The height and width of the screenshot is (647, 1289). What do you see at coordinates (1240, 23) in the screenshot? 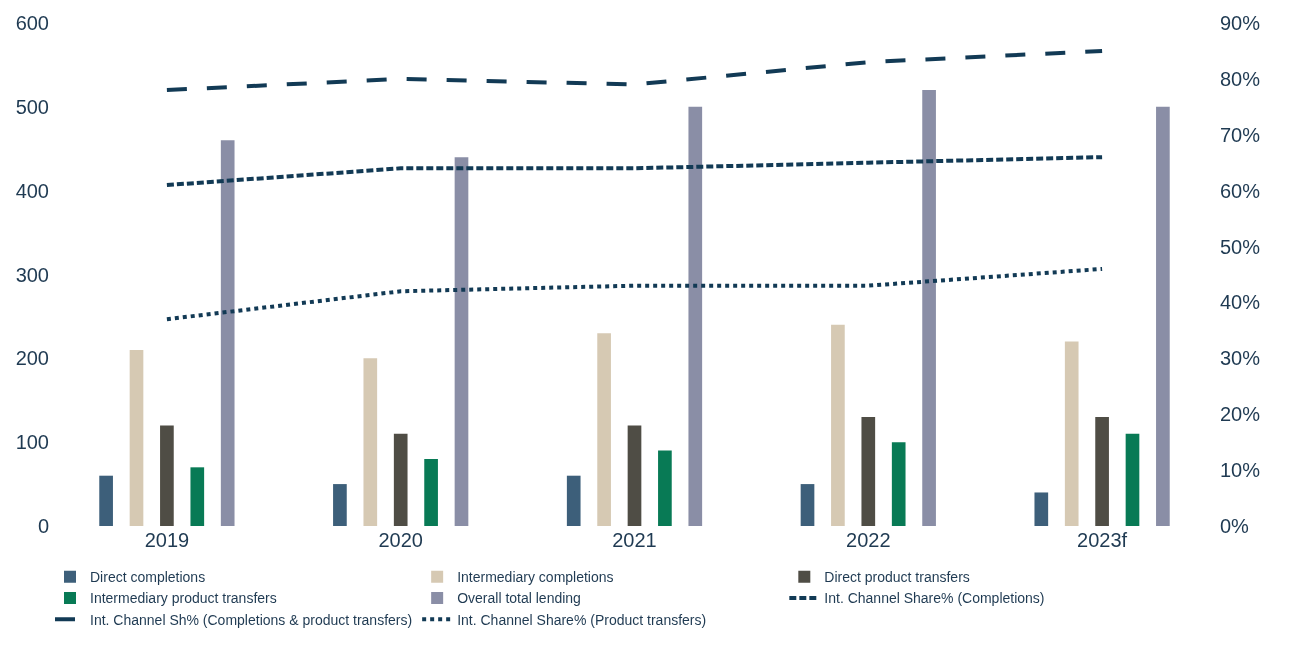
I see `y2-tick-label: 90%` at bounding box center [1240, 23].